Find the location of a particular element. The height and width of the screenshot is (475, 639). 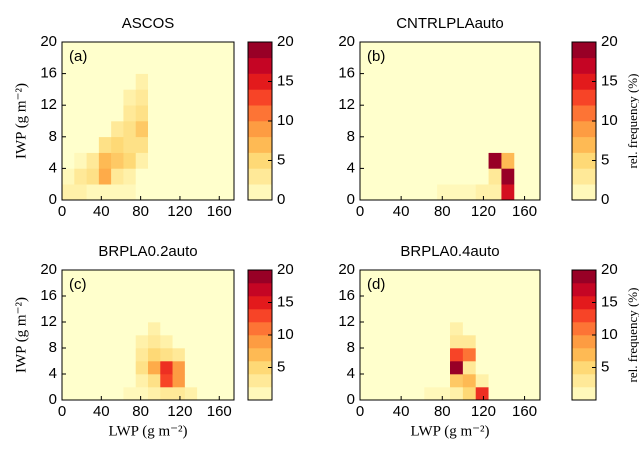

y-tick-label: 16 is located at coordinates (48, 295).